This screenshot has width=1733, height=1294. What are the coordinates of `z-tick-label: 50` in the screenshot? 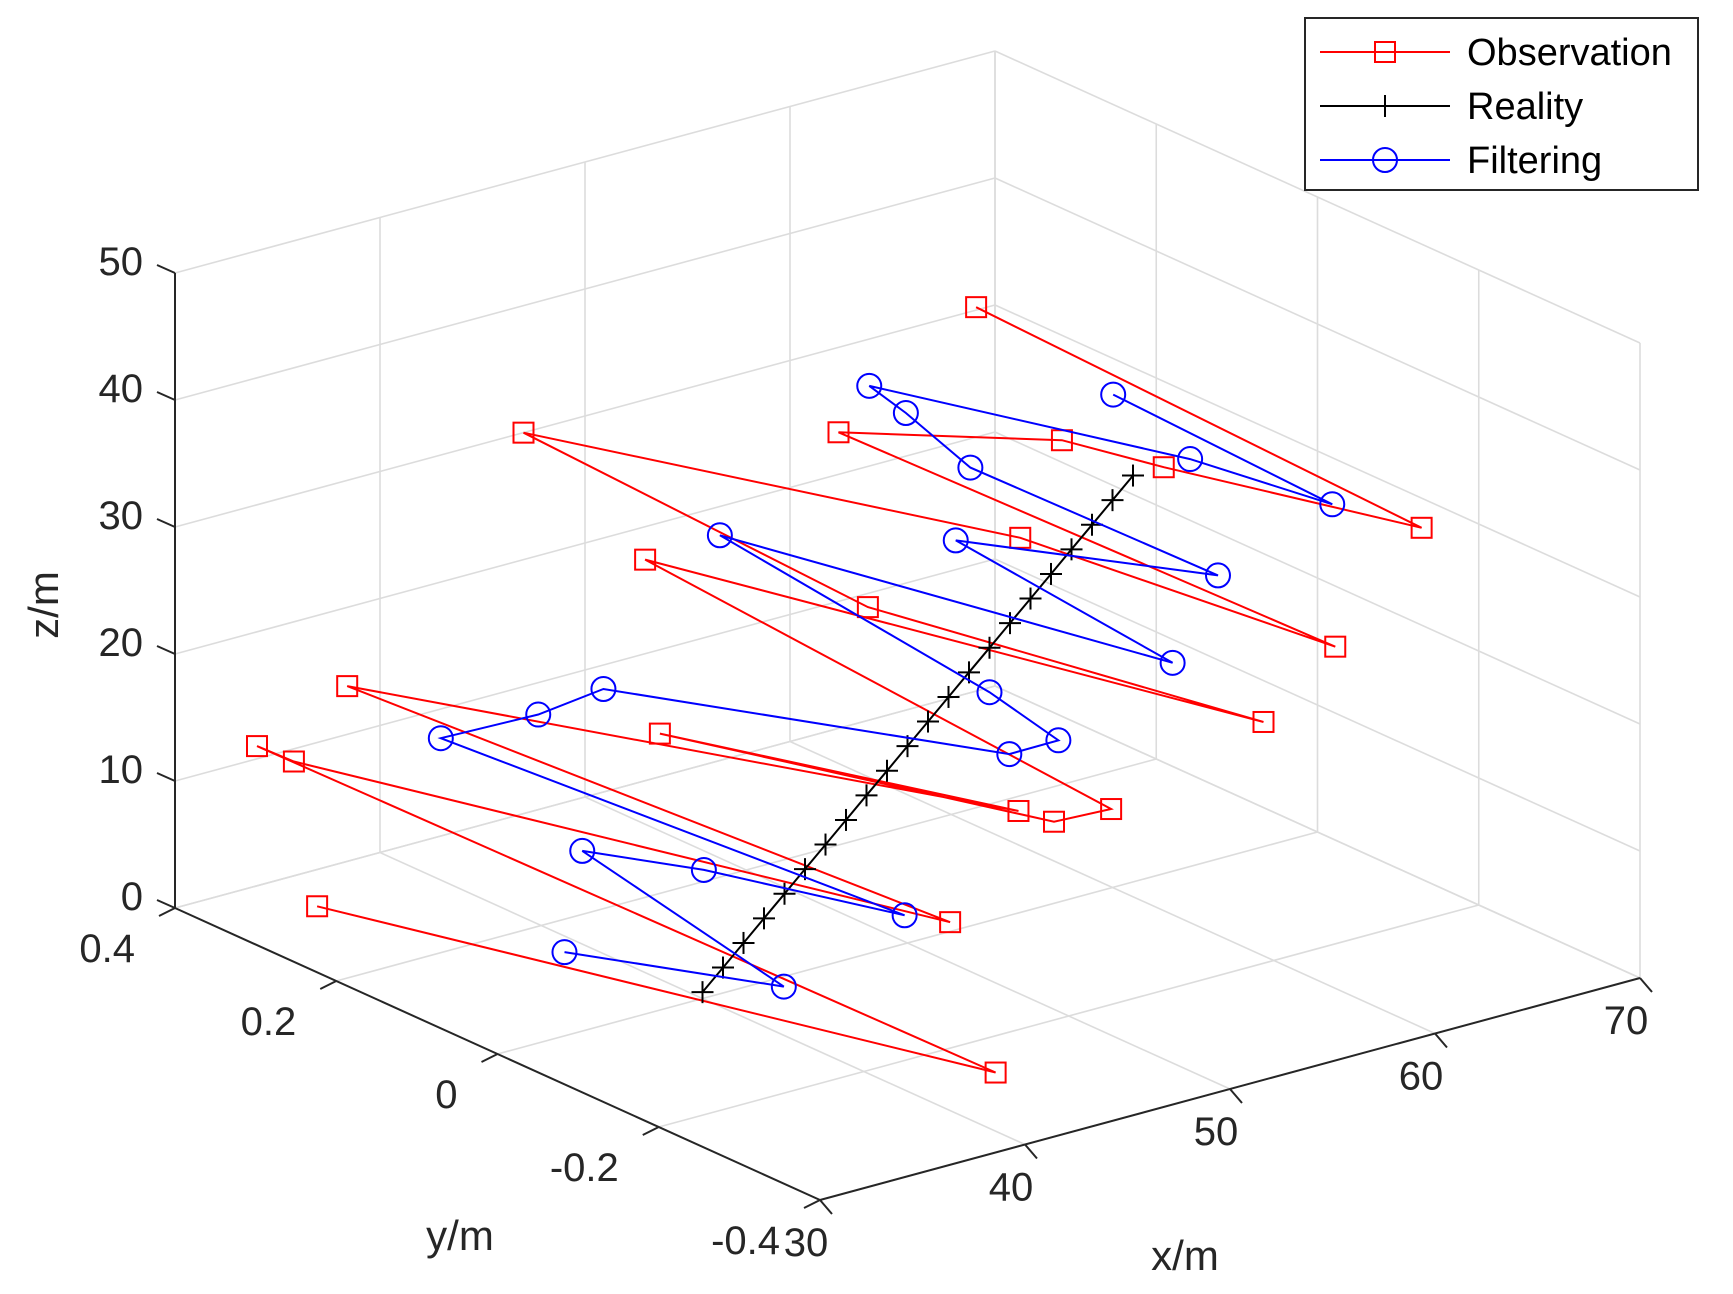 It's located at (121, 262).